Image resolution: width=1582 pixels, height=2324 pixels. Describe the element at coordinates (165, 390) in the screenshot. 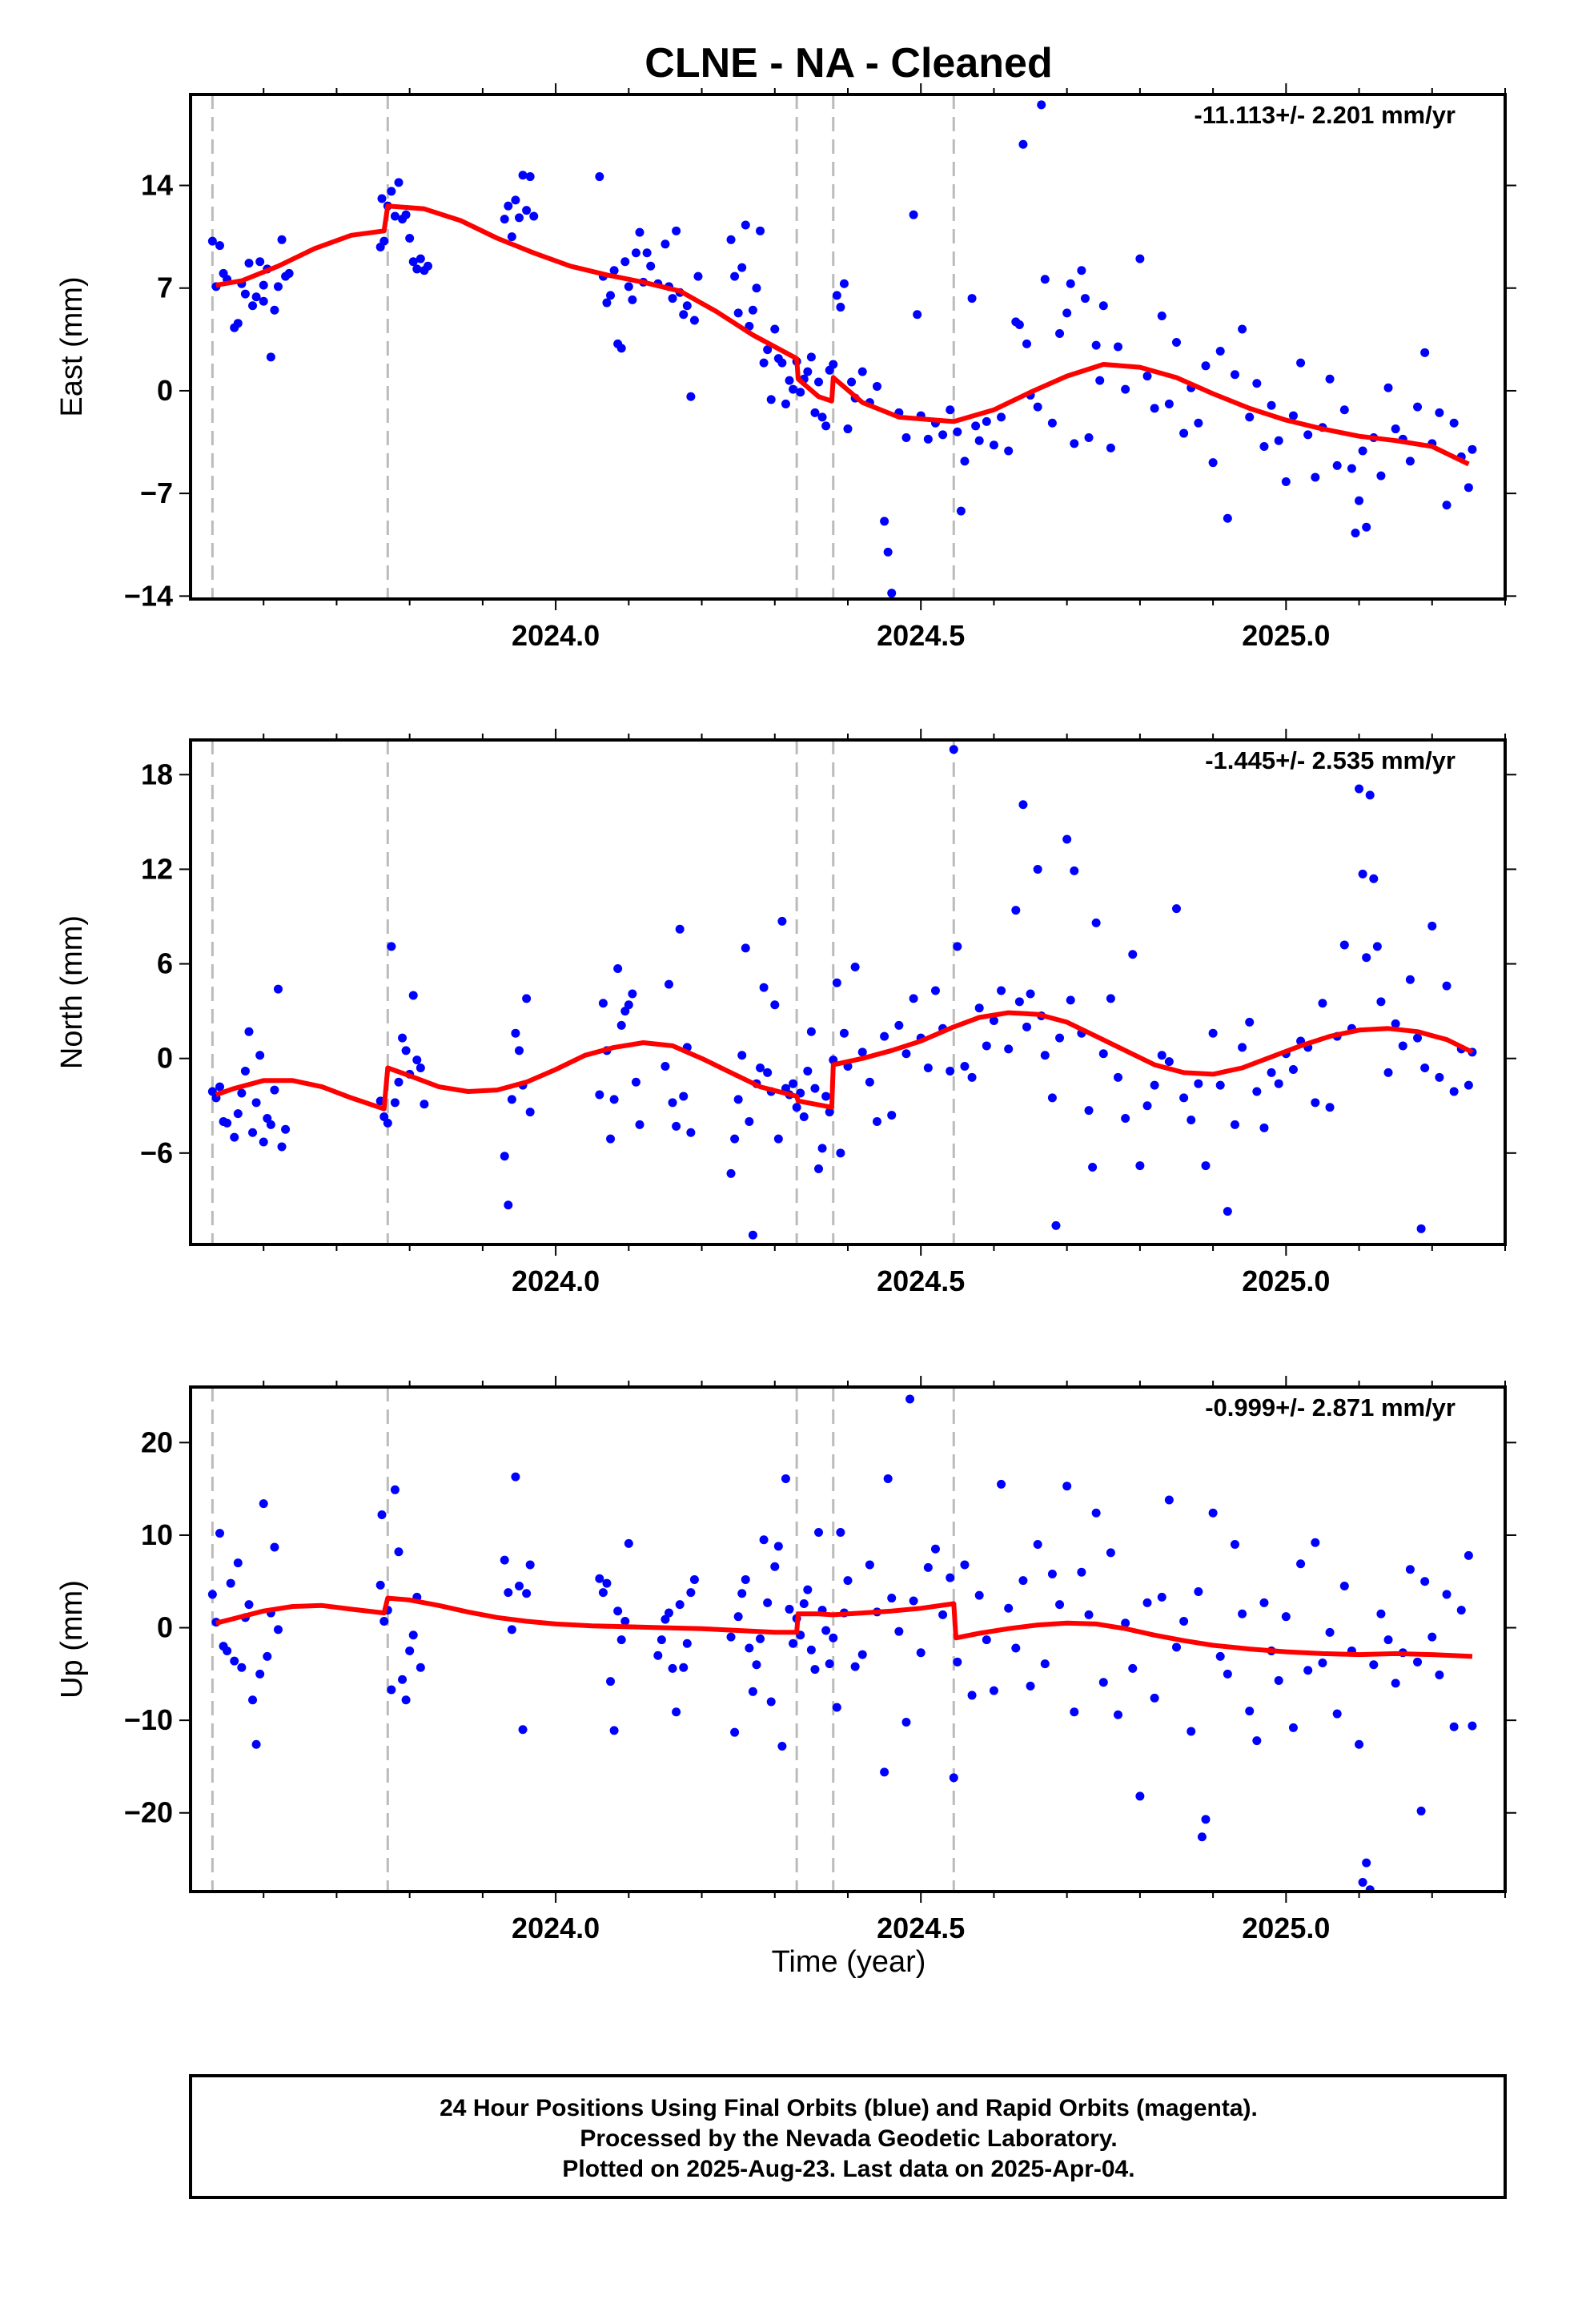

I see `y-tick-label-east: 0` at that location.